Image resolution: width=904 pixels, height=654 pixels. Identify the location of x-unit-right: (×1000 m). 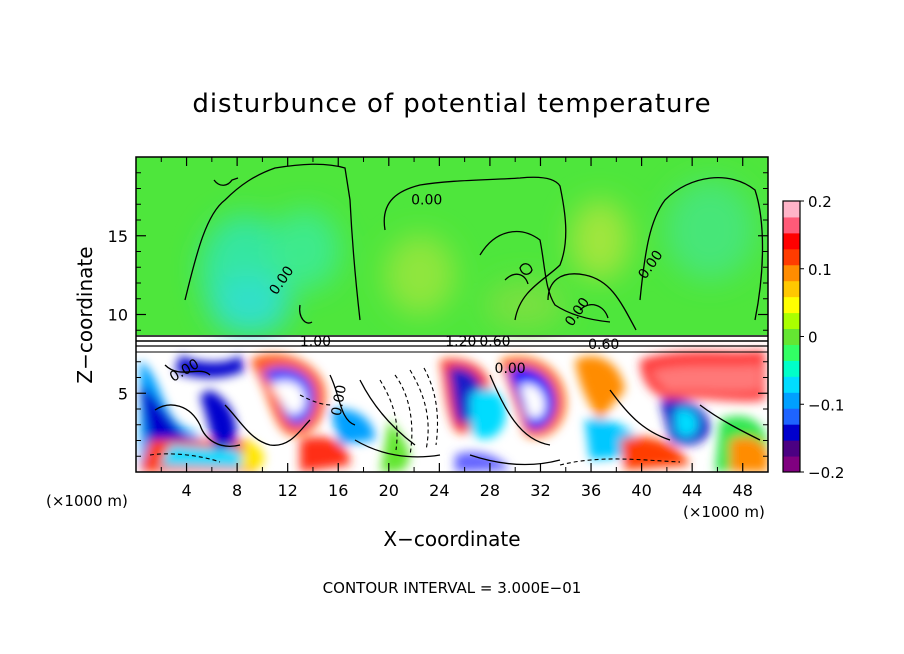
(724, 512).